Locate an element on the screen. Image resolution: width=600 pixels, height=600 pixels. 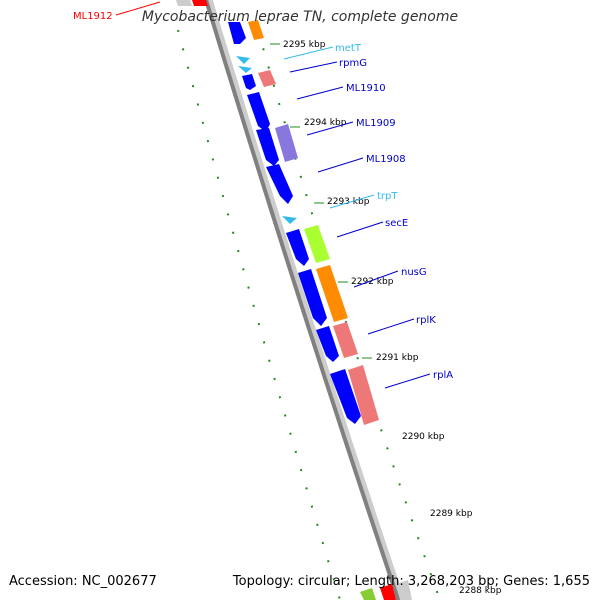
feature-ml1912 is located at coordinates (200, 3).